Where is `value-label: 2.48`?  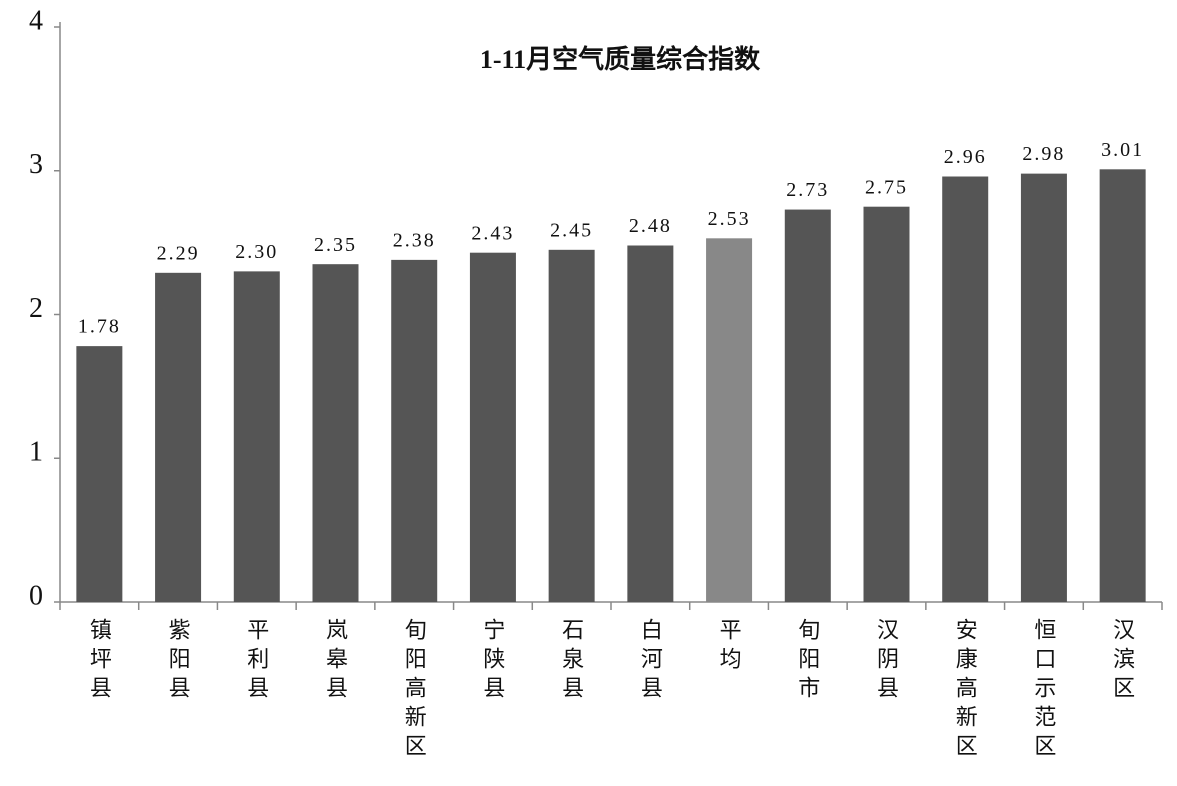 value-label: 2.48 is located at coordinates (650, 226).